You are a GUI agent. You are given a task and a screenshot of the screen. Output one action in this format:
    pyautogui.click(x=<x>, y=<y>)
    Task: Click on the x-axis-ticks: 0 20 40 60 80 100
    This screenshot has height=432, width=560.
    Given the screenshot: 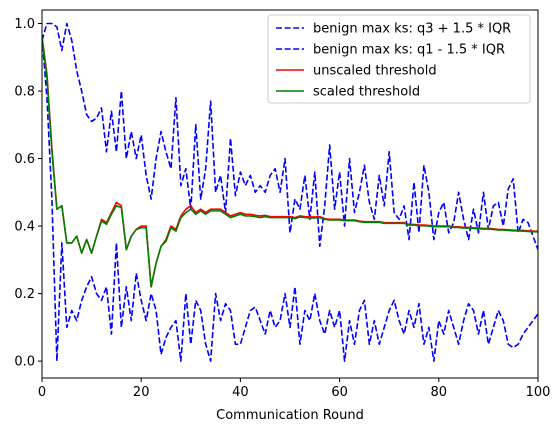 What is the action you would take?
    pyautogui.click(x=294, y=389)
    